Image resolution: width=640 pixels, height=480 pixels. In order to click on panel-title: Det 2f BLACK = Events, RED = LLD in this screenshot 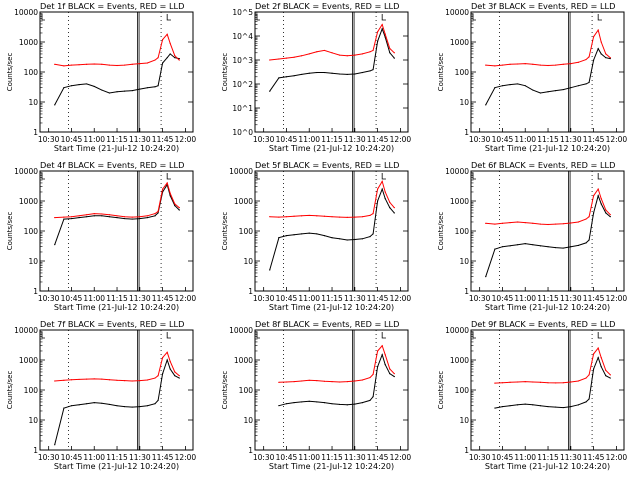, I will do `click(327, 6)`.